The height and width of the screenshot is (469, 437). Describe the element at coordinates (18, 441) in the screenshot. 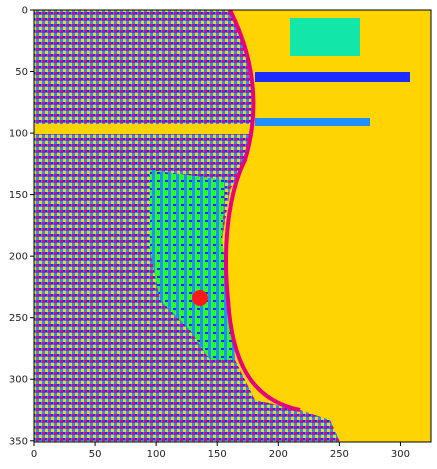

I see `y-tick-label: 350` at that location.